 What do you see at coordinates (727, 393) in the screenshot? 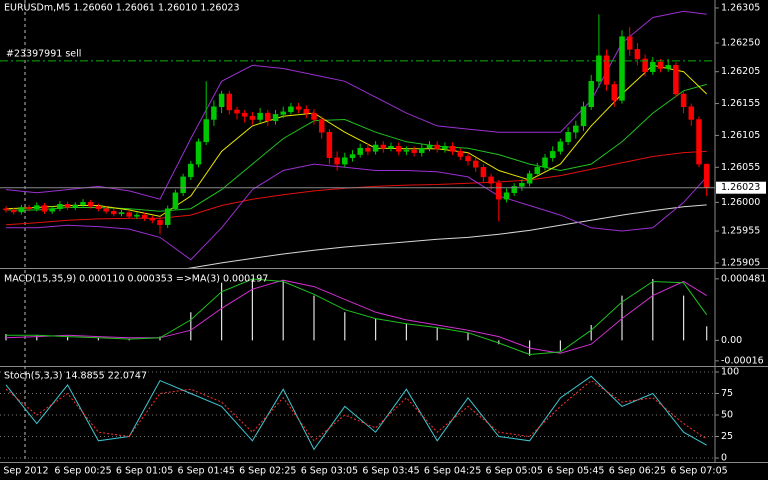
I see `y-tick-label: 75` at bounding box center [727, 393].